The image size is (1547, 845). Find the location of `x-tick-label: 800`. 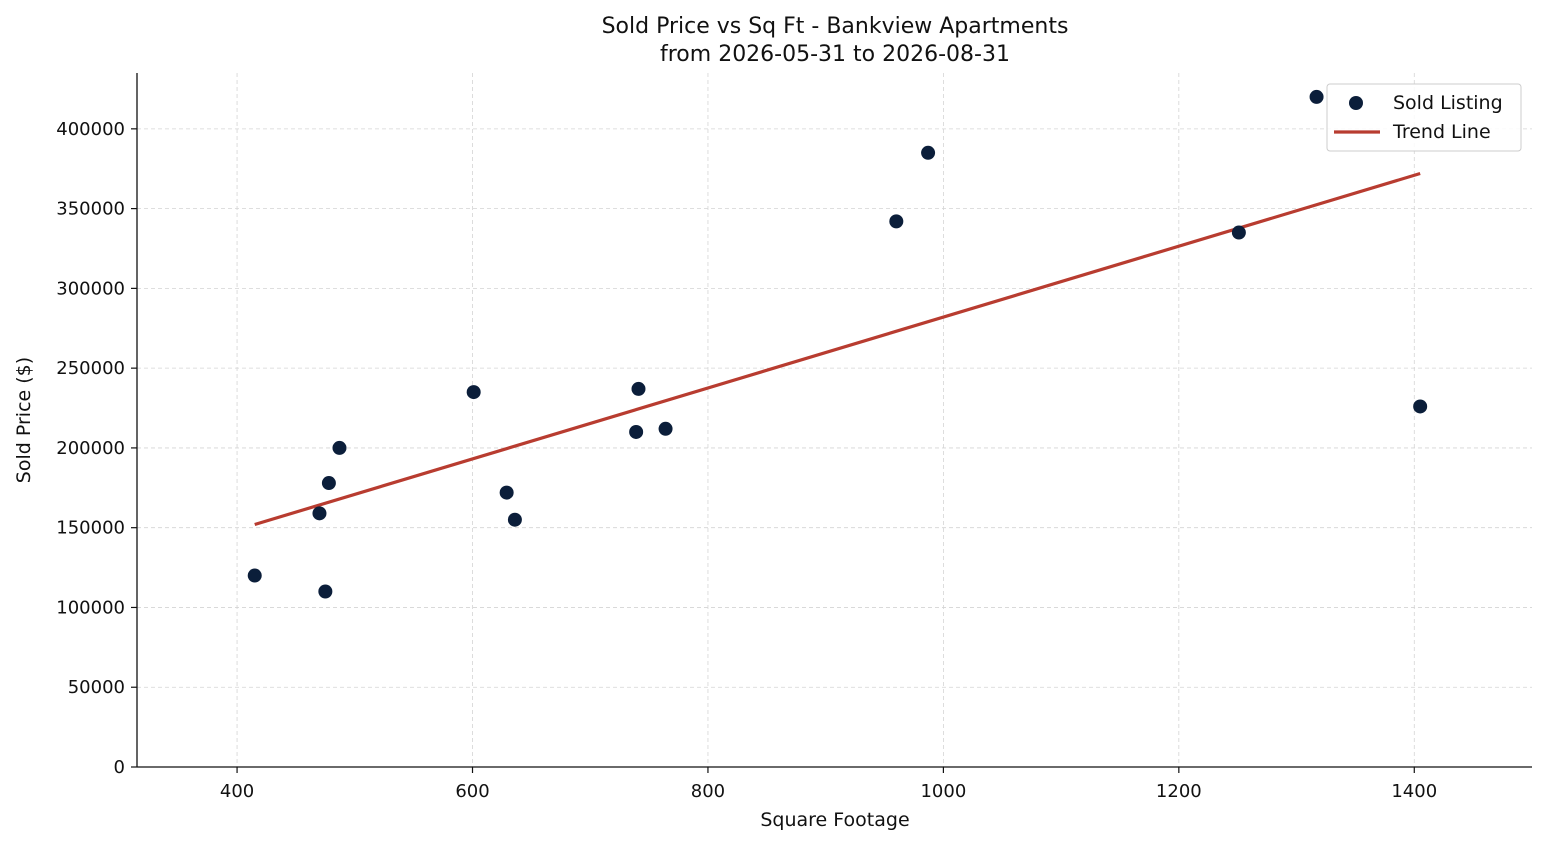

x-tick-label: 800 is located at coordinates (708, 791).